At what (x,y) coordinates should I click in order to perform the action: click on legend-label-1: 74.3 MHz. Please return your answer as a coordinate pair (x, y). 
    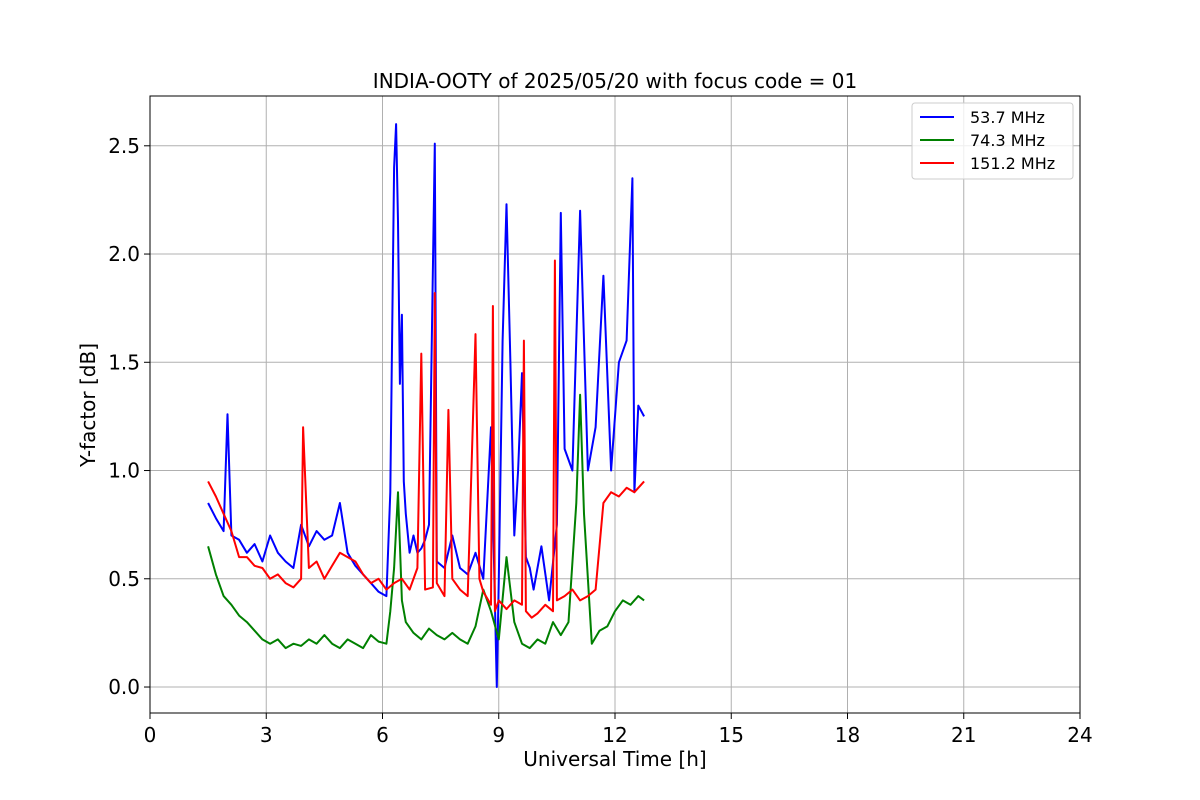
    Looking at the image, I should click on (1007, 140).